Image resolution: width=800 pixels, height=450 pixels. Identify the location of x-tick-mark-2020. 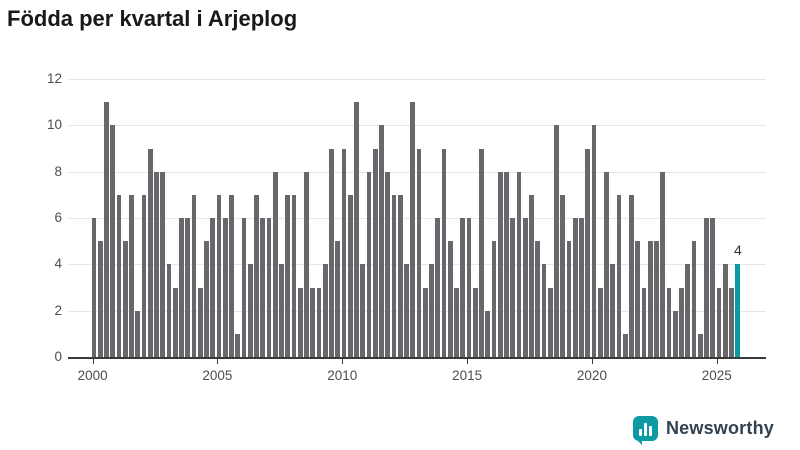
(592, 361).